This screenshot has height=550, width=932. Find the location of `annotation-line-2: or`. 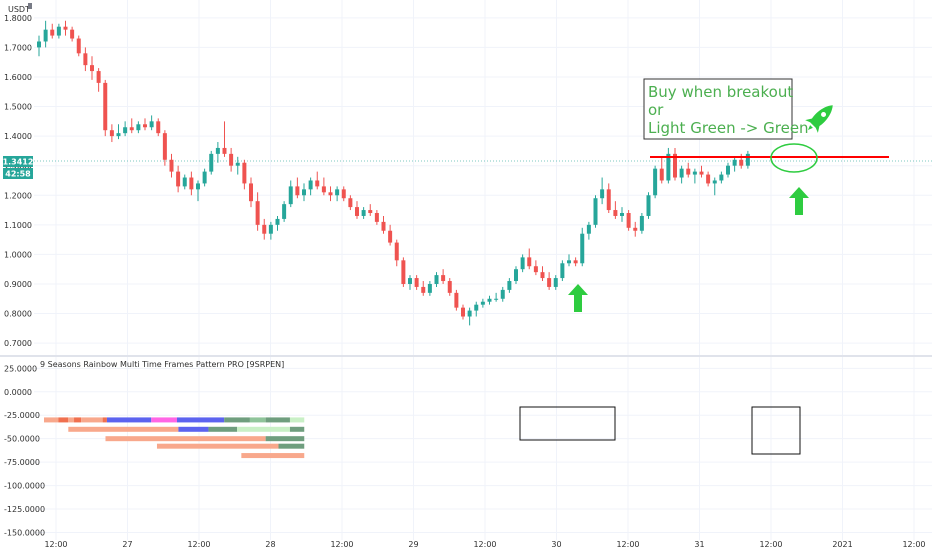

annotation-line-2: or is located at coordinates (656, 110).